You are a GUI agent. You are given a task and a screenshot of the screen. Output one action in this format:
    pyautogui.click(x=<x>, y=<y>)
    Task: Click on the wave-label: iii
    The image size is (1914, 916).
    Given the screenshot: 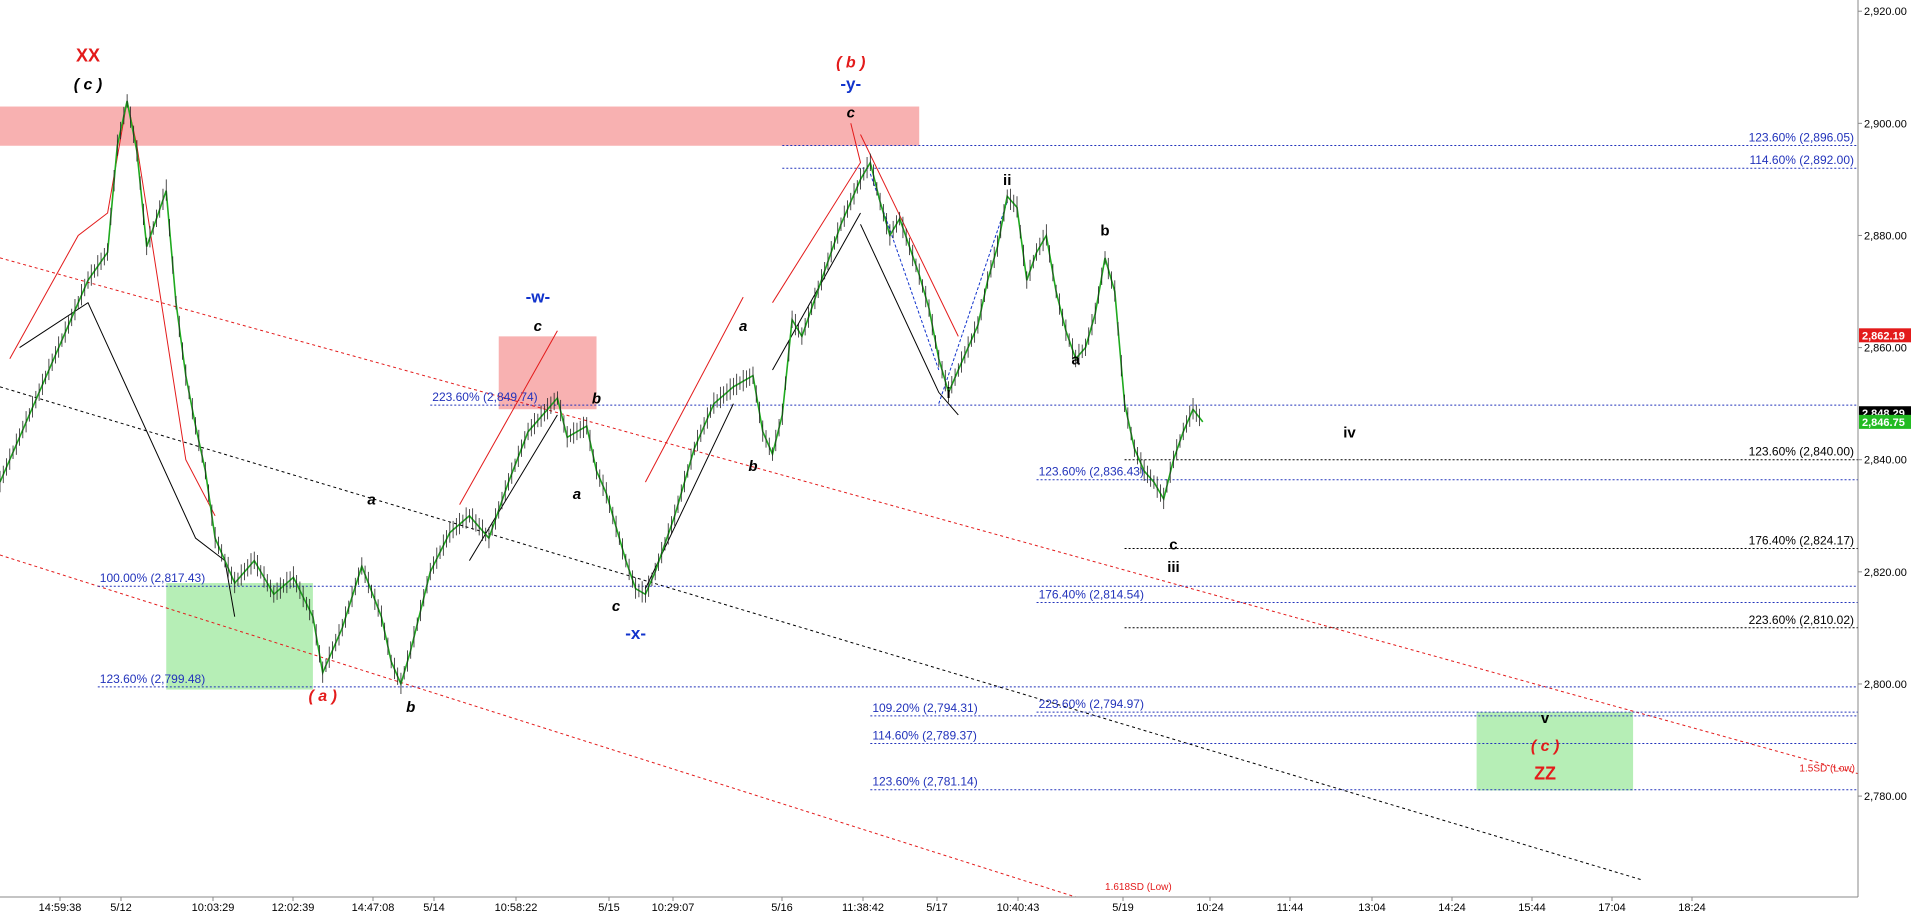 What is the action you would take?
    pyautogui.click(x=1173, y=567)
    